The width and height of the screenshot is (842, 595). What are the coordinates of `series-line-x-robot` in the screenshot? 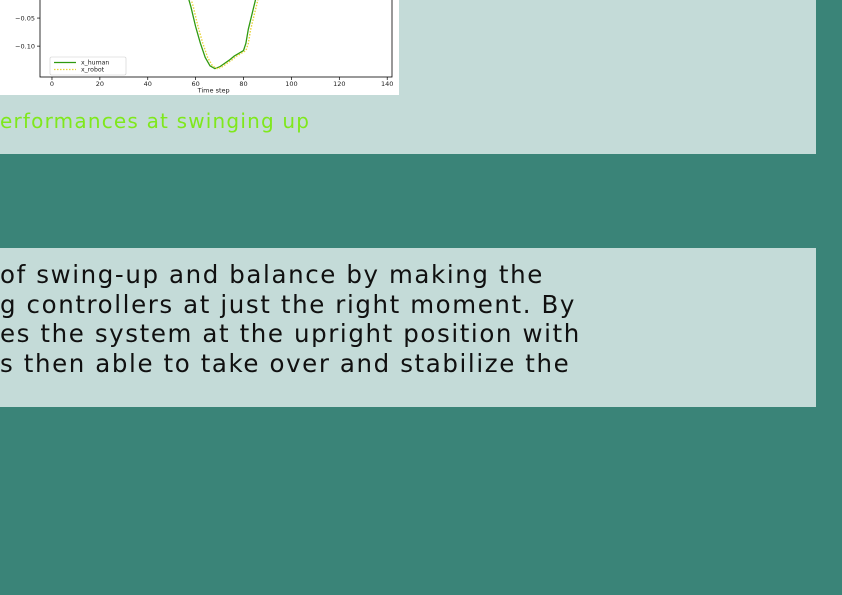 It's located at (224, 35).